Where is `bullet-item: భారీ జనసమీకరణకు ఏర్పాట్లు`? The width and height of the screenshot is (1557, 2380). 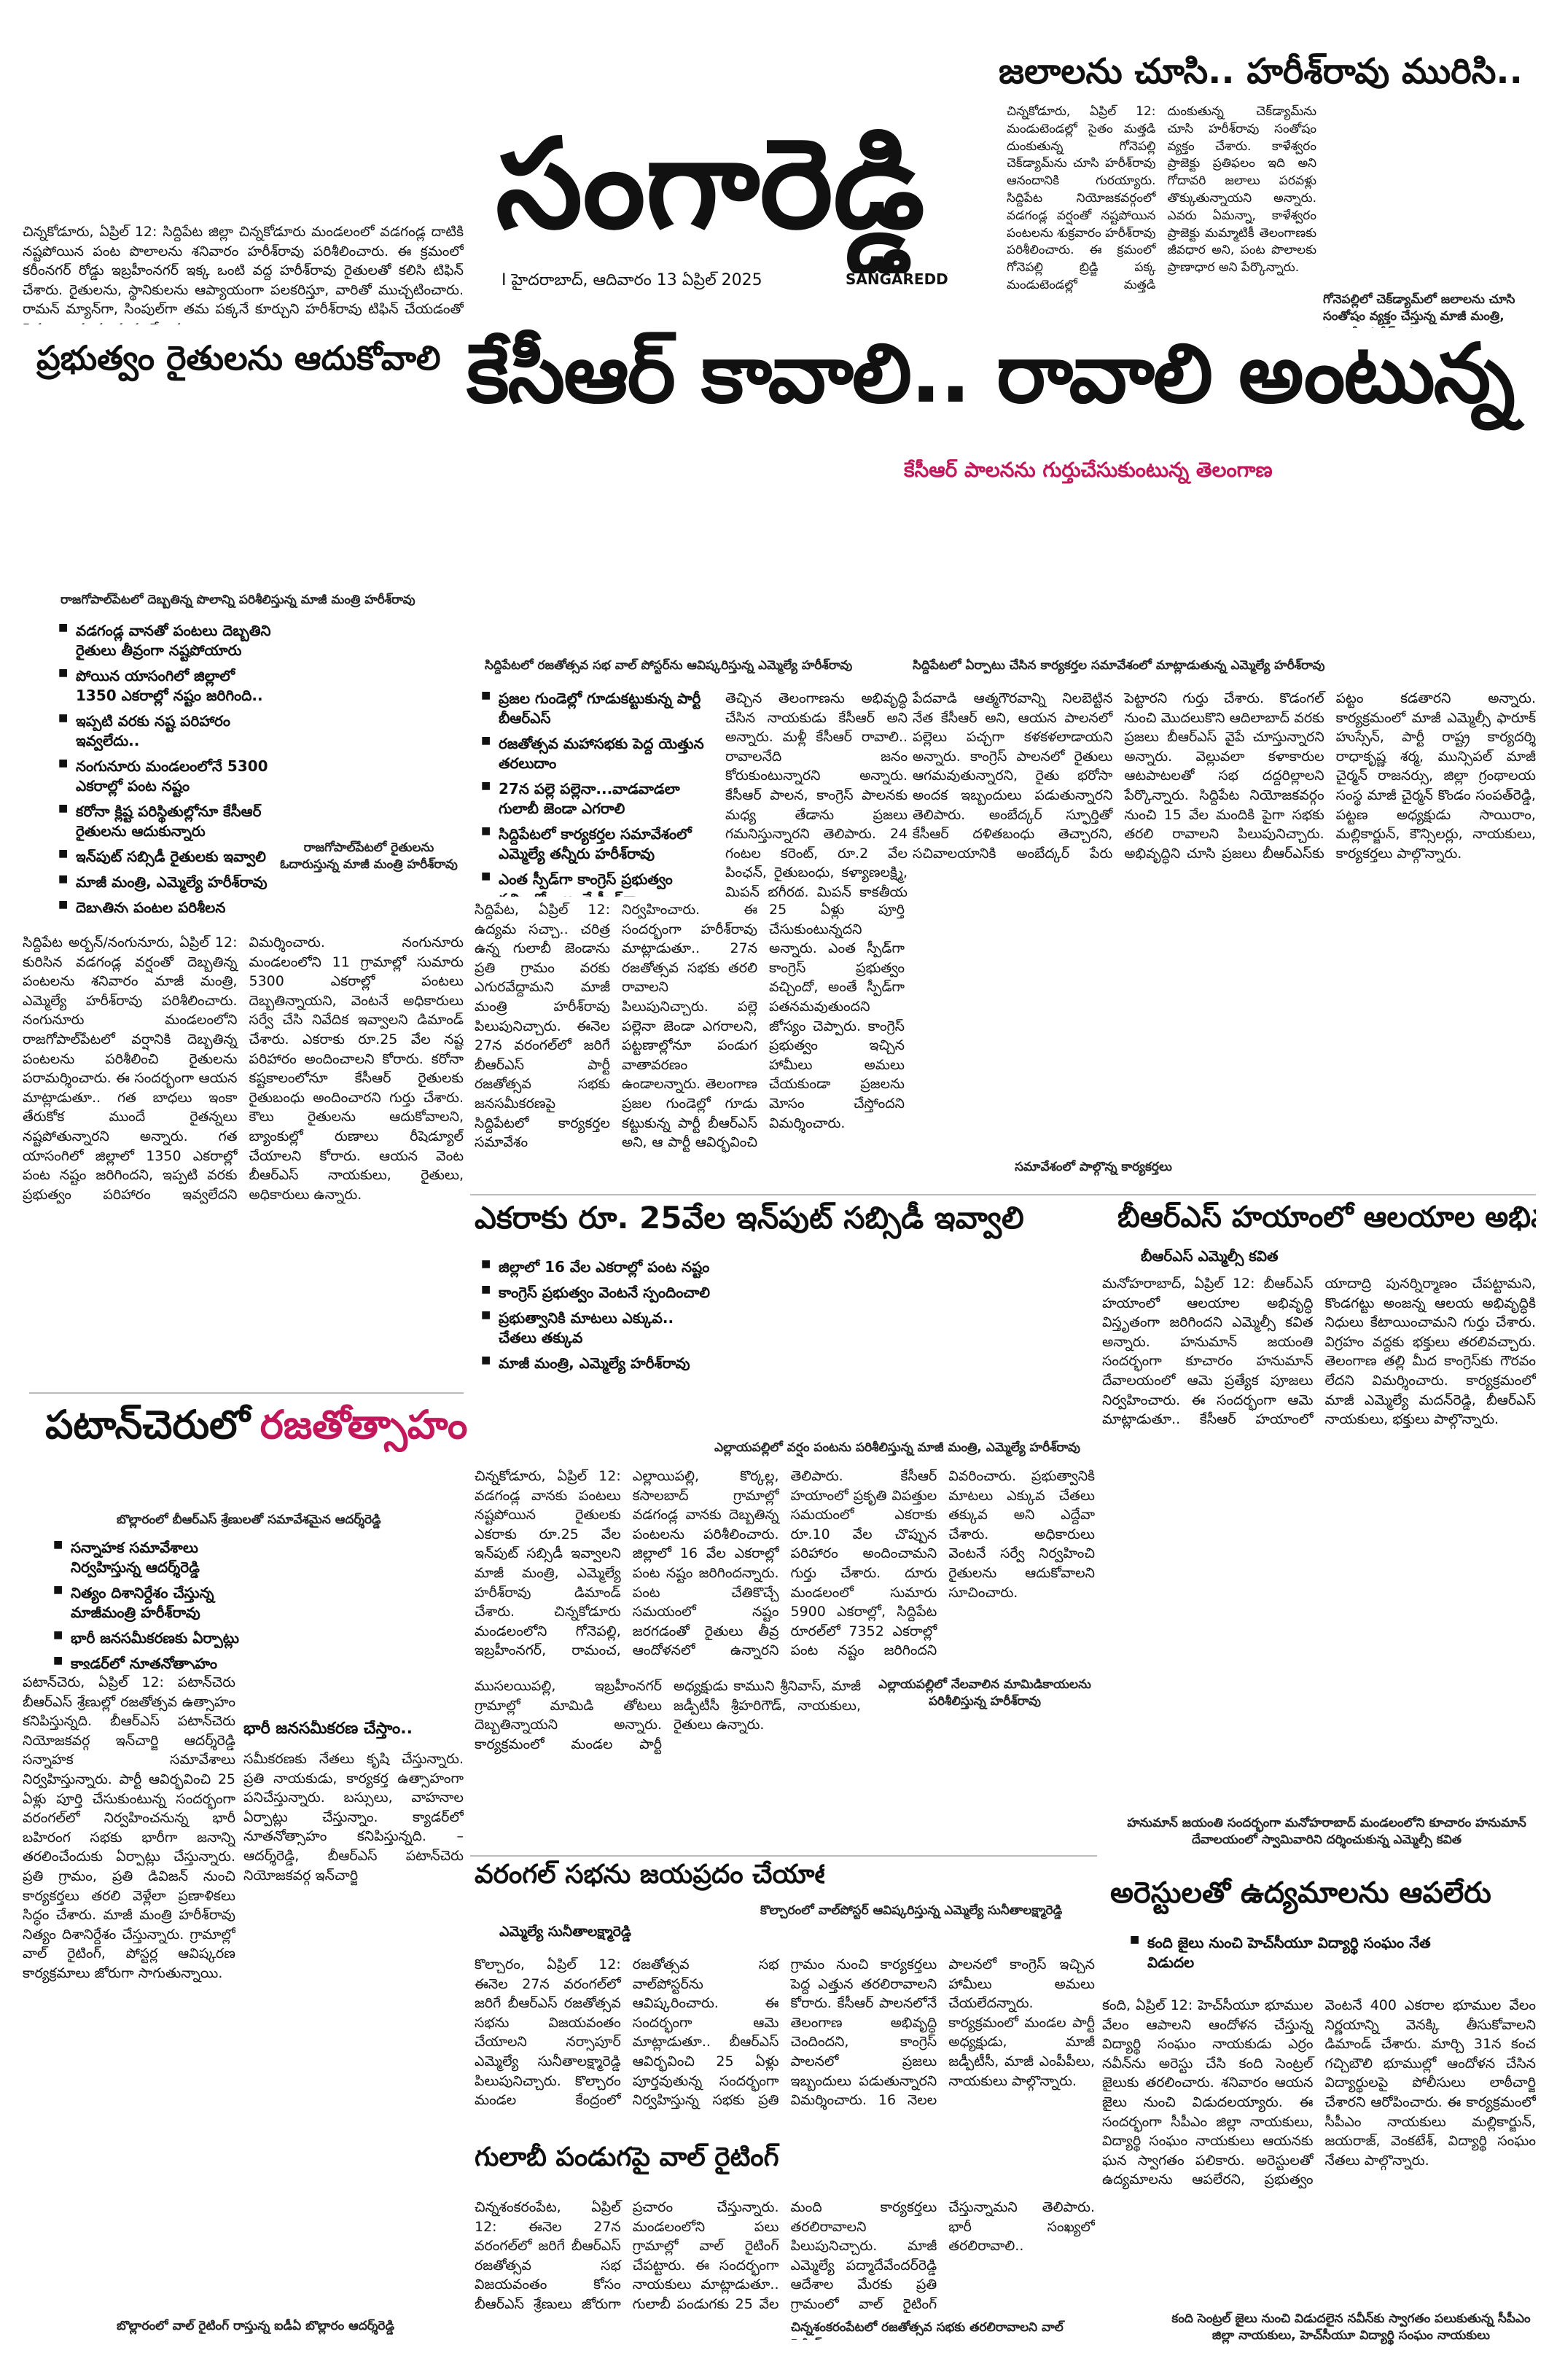
bullet-item: భారీ జనసమీకరణకు ఏర్పాట్లు is located at coordinates (162, 1638).